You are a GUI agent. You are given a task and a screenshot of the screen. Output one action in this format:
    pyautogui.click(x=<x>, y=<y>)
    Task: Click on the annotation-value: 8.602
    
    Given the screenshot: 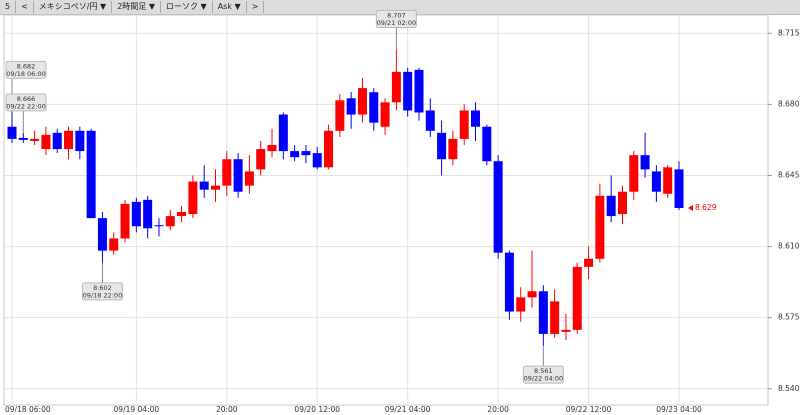 What is the action you would take?
    pyautogui.click(x=102, y=288)
    